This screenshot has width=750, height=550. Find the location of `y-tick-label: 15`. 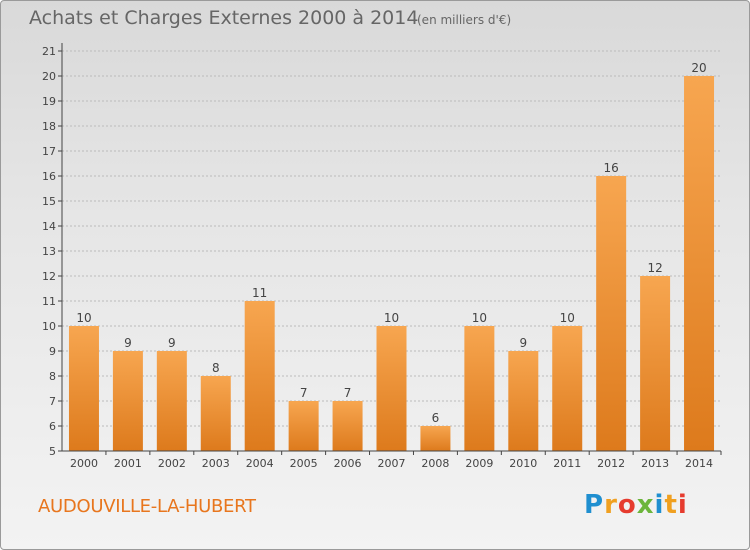

y-tick-label: 15 is located at coordinates (49, 201).